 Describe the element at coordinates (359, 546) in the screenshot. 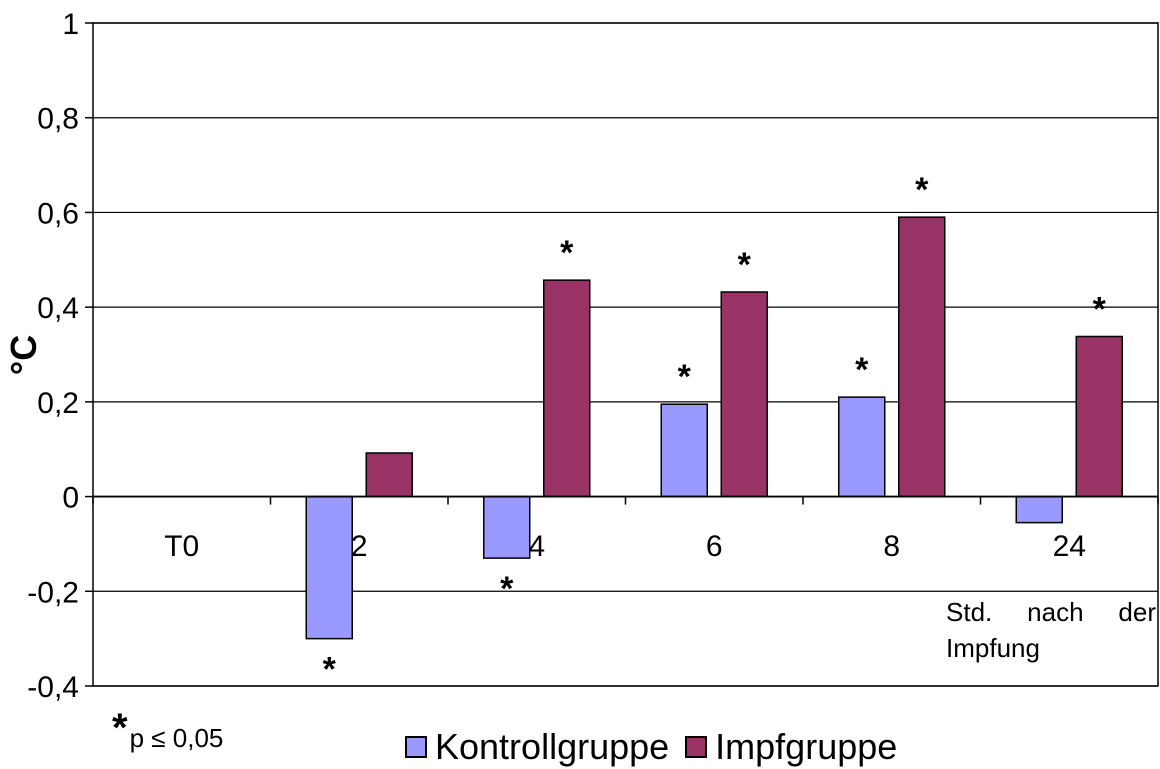

I see `x-tick-label-2: 2` at that location.